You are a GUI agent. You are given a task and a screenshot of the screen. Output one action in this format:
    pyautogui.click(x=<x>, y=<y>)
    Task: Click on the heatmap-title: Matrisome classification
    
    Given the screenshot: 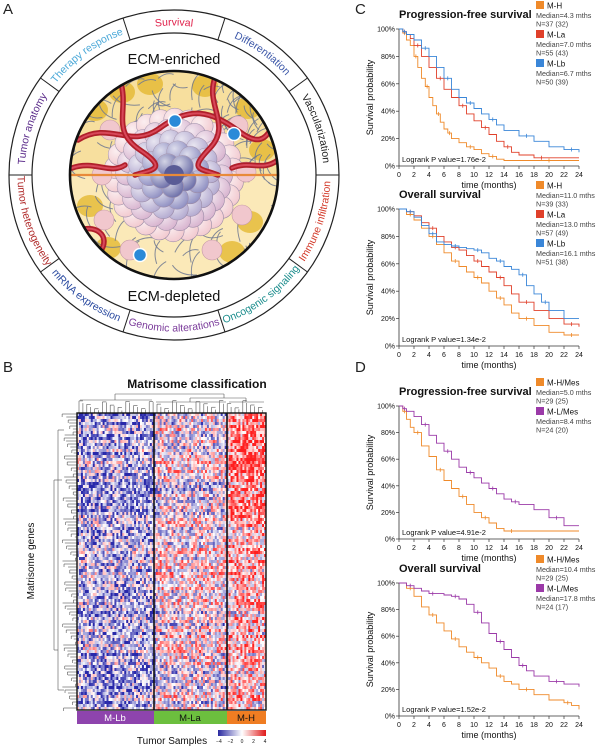 What is the action you would take?
    pyautogui.click(x=196, y=384)
    